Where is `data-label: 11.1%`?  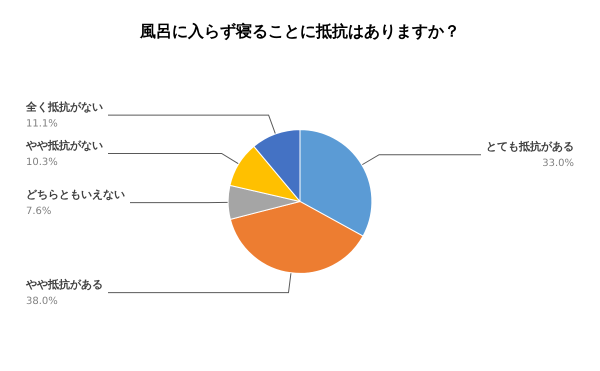 data-label: 11.1% is located at coordinates (42, 124).